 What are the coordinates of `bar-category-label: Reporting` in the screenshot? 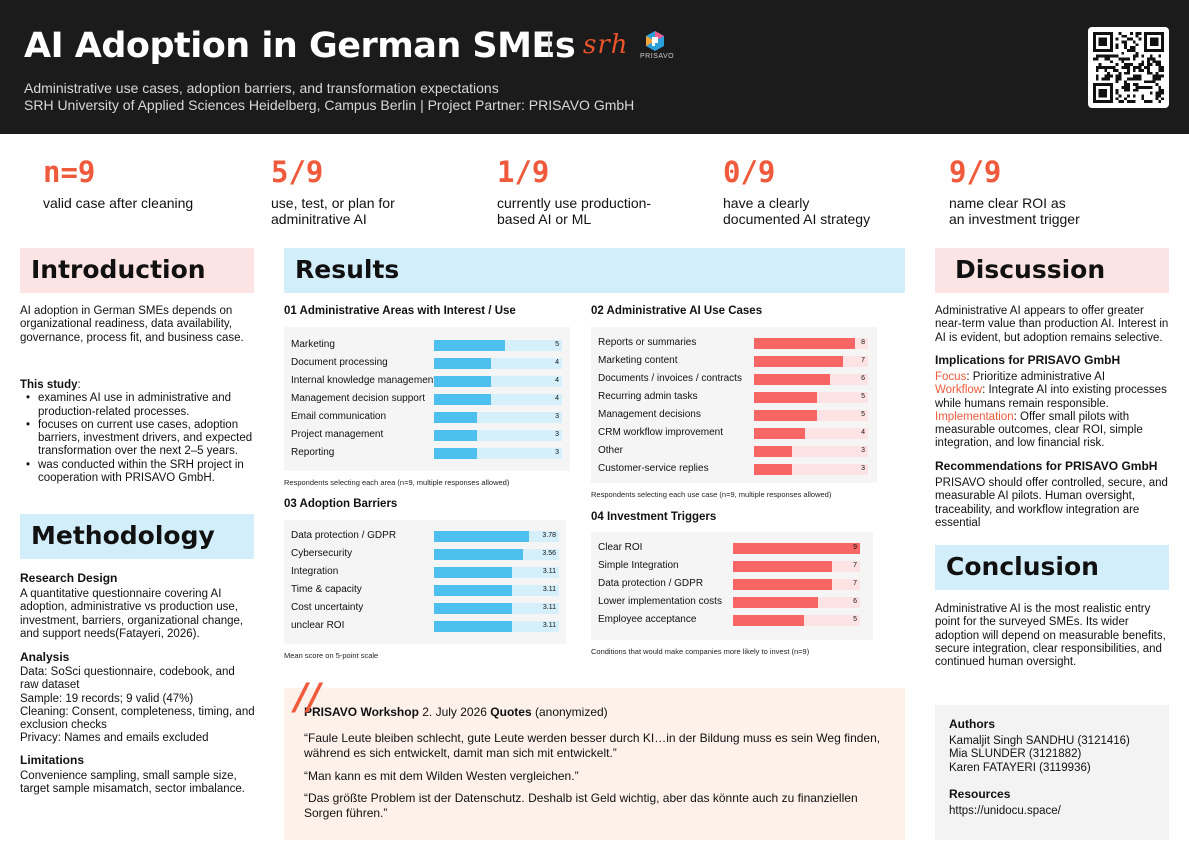 It's located at (313, 452).